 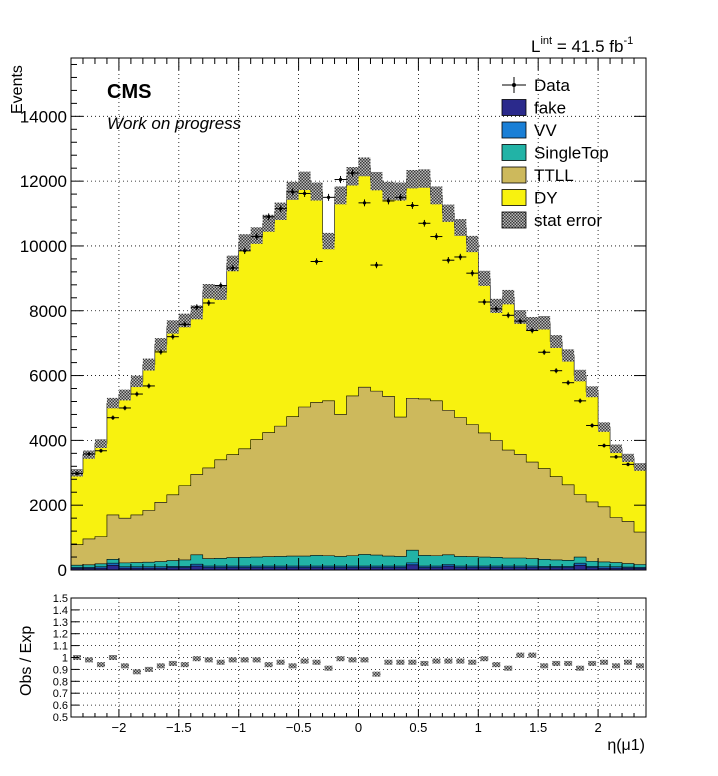 I want to click on ratio-y-tick-label: 0.7, so click(x=60, y=694).